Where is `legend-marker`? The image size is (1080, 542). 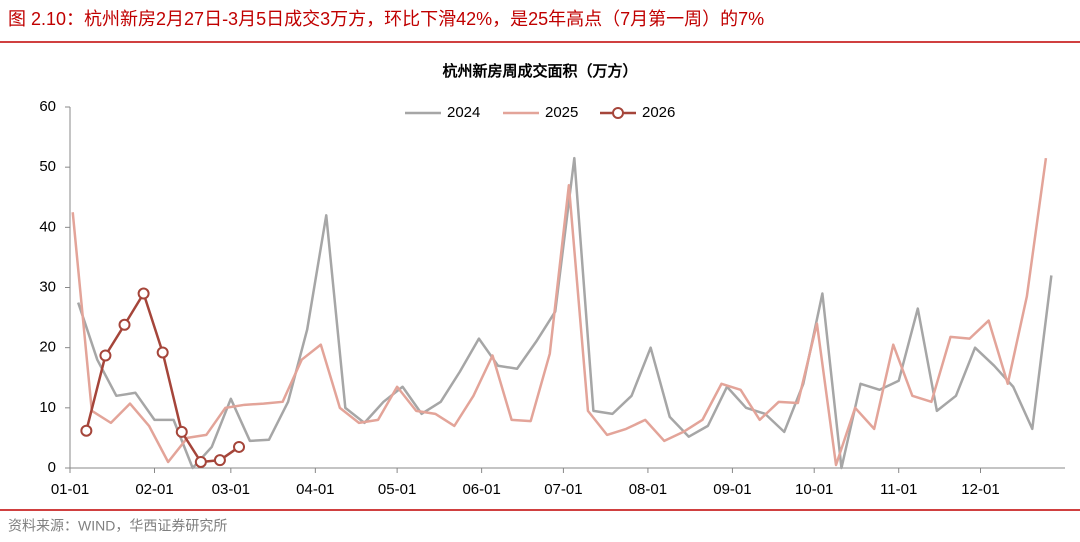 legend-marker is located at coordinates (618, 113).